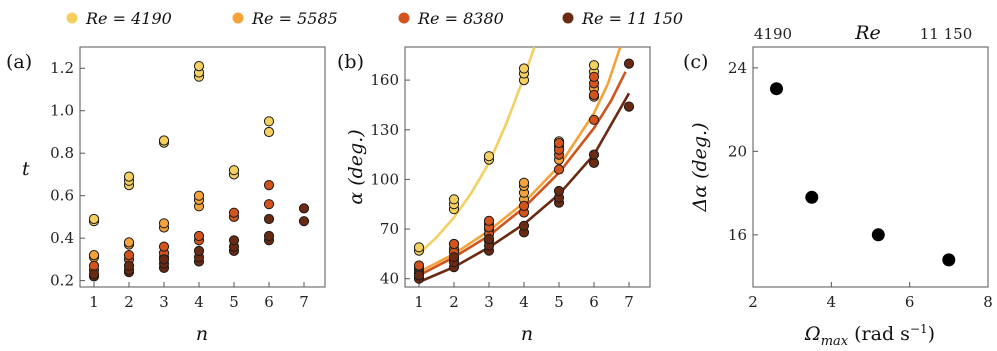 The height and width of the screenshot is (351, 997). What do you see at coordinates (700, 167) in the screenshot?
I see `panel-c-ylabel: Δα (deg.)` at bounding box center [700, 167].